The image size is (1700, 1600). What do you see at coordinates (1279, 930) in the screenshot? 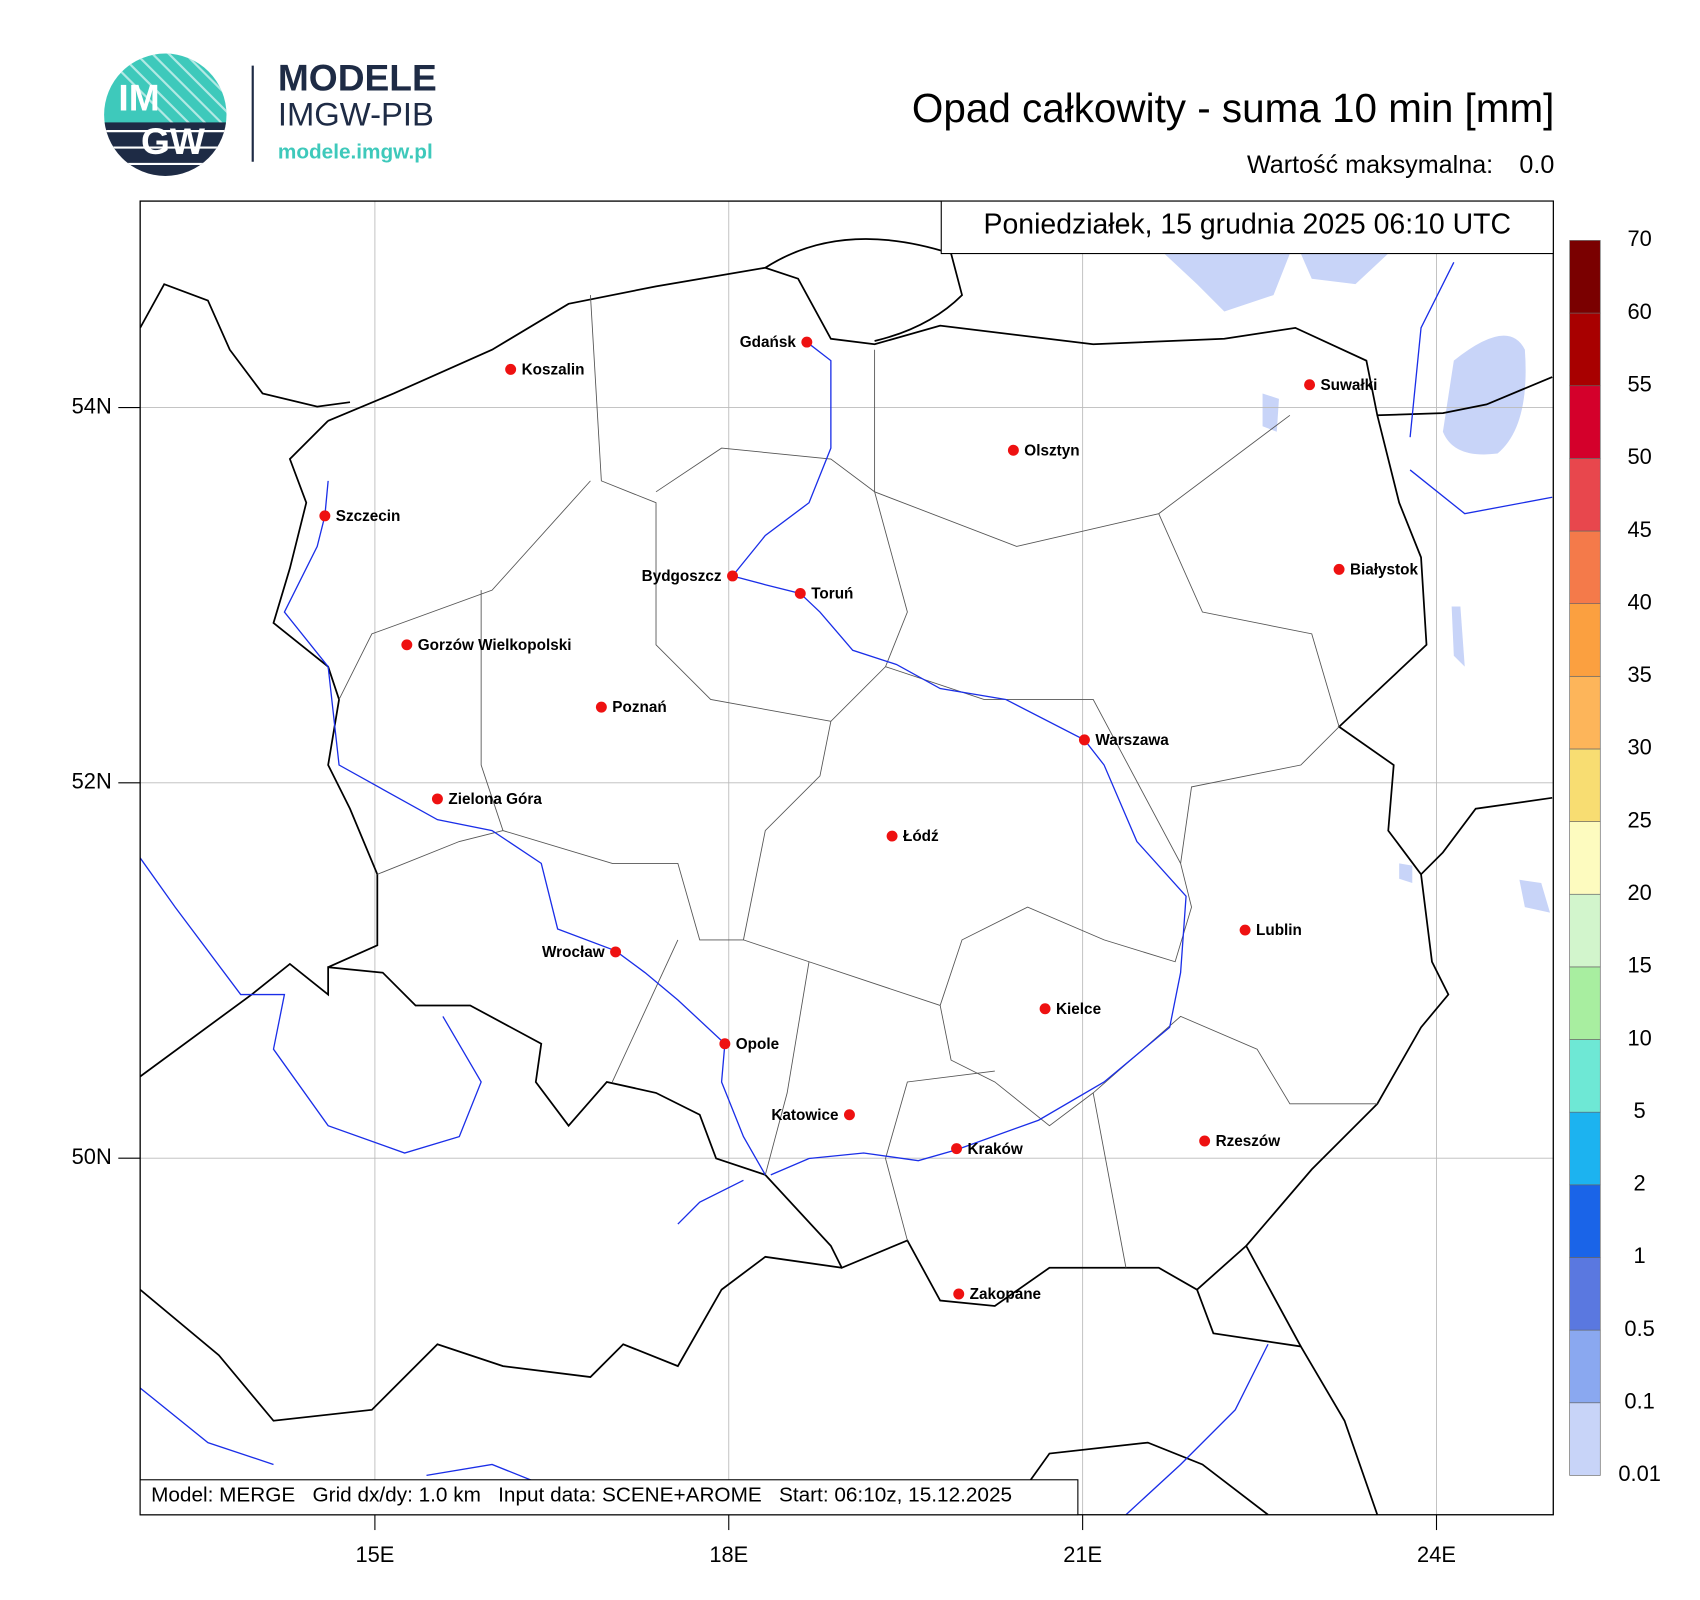
I see `city-label: Lublin` at bounding box center [1279, 930].